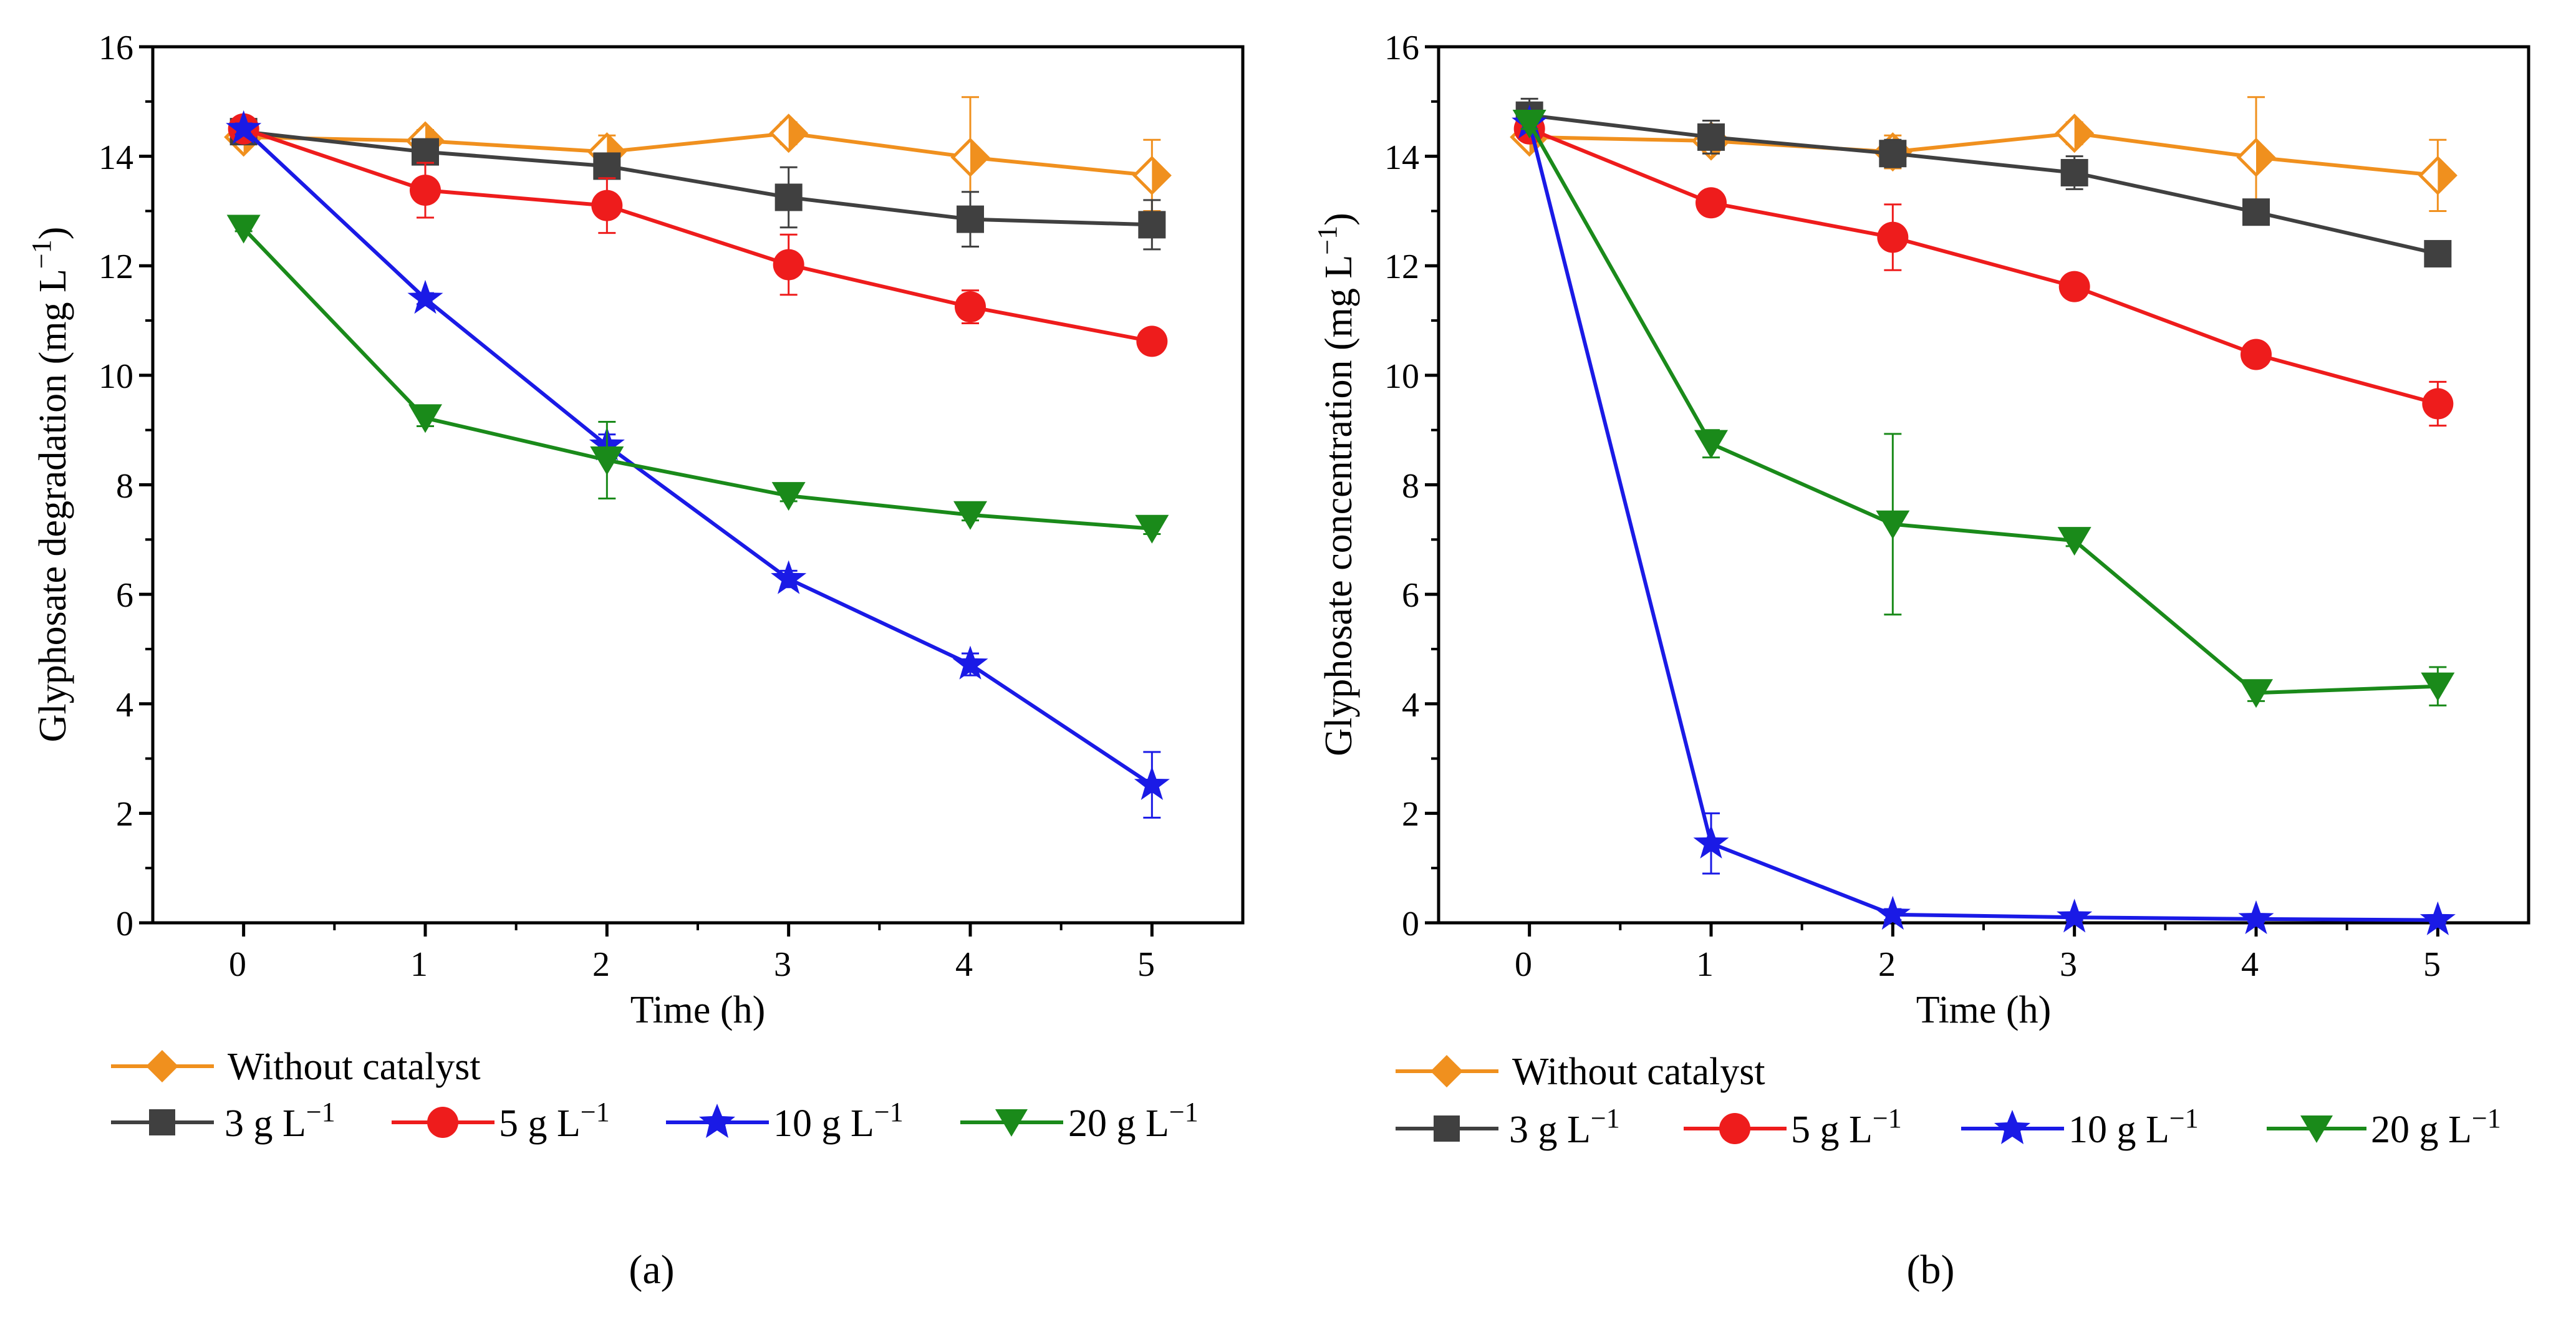 This screenshot has height=1320, width=2576. Describe the element at coordinates (296, 1067) in the screenshot. I see `legend-a-item-without-catalyst: Without catalyst` at that location.